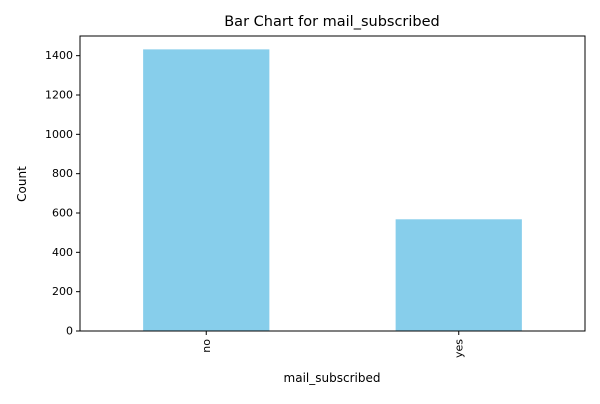  Describe the element at coordinates (206, 190) in the screenshot. I see `bar-no` at that location.